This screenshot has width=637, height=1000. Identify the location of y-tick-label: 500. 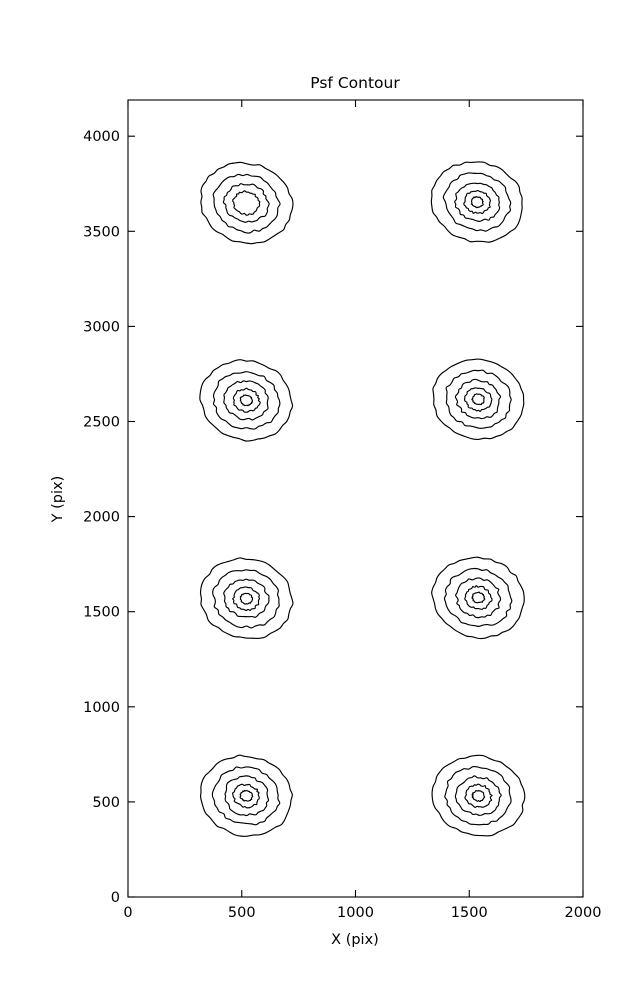
(106, 803).